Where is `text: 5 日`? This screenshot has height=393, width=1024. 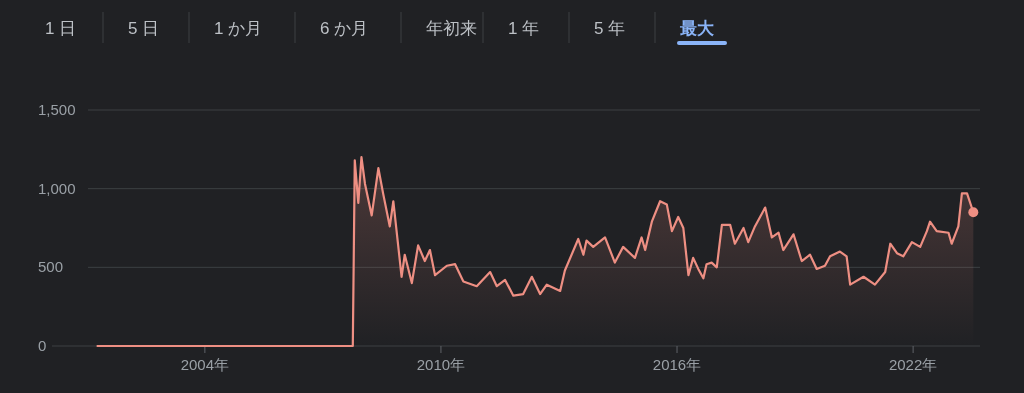 text: 5 日 is located at coordinates (144, 28).